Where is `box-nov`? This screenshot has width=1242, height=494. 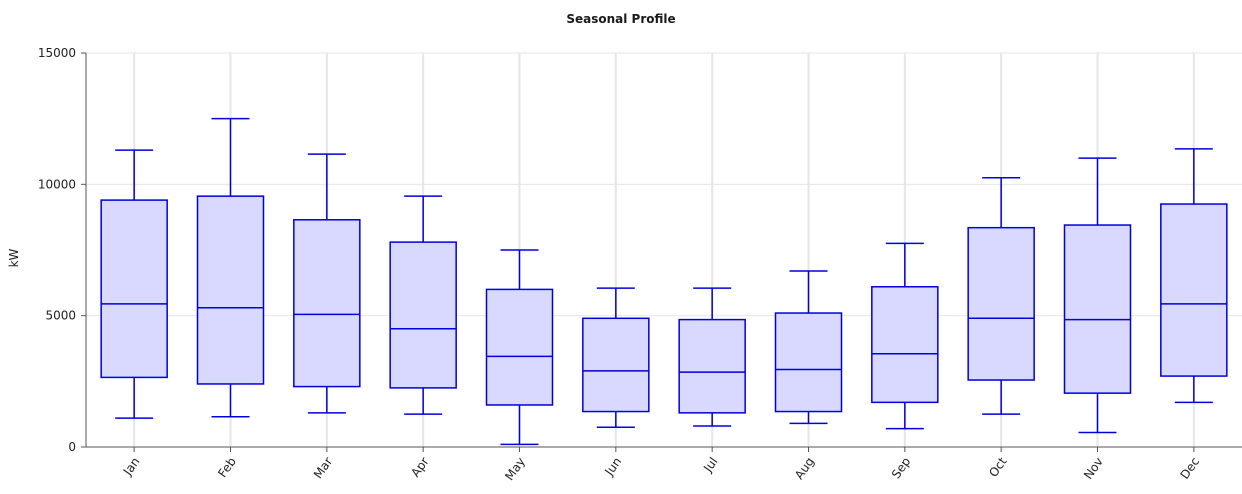 box-nov is located at coordinates (1097, 295).